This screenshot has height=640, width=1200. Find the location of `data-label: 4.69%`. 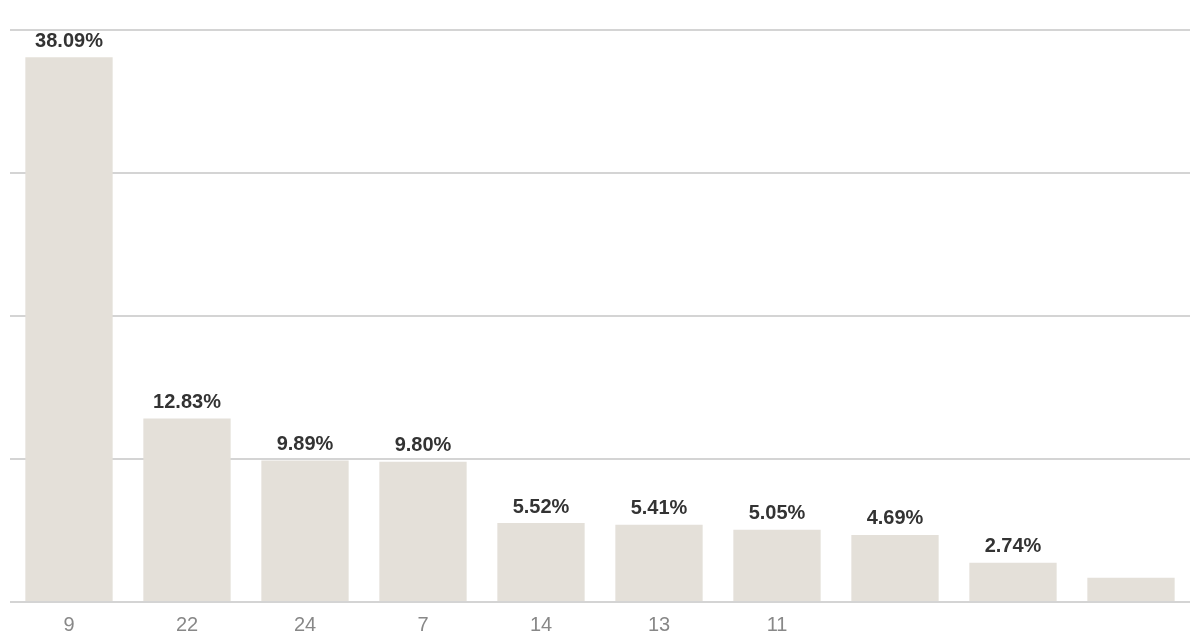

data-label: 4.69% is located at coordinates (895, 517).